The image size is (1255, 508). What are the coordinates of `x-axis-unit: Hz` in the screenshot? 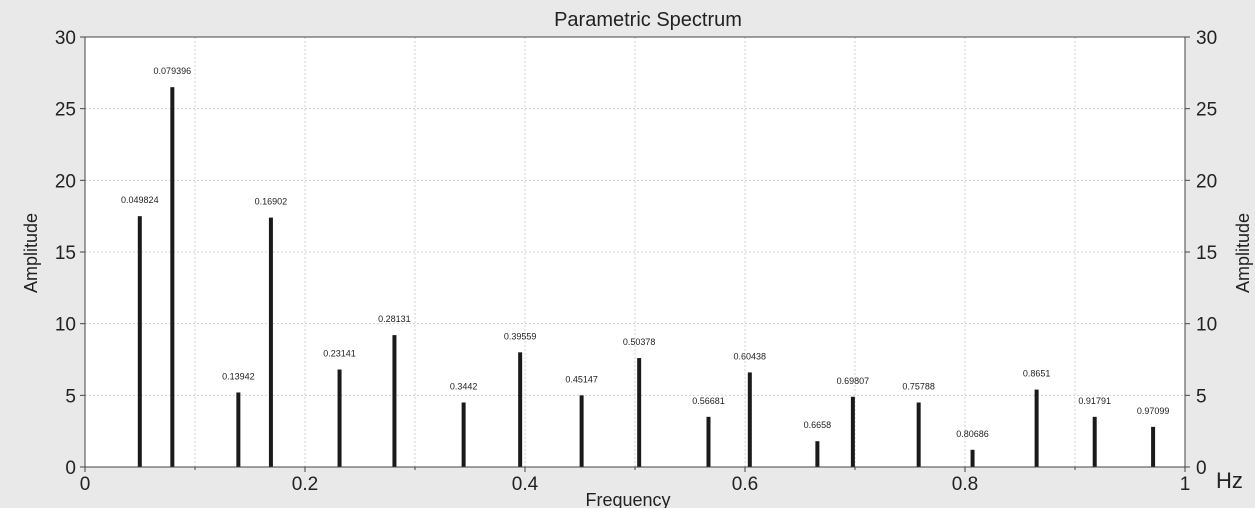 It's located at (1229, 480).